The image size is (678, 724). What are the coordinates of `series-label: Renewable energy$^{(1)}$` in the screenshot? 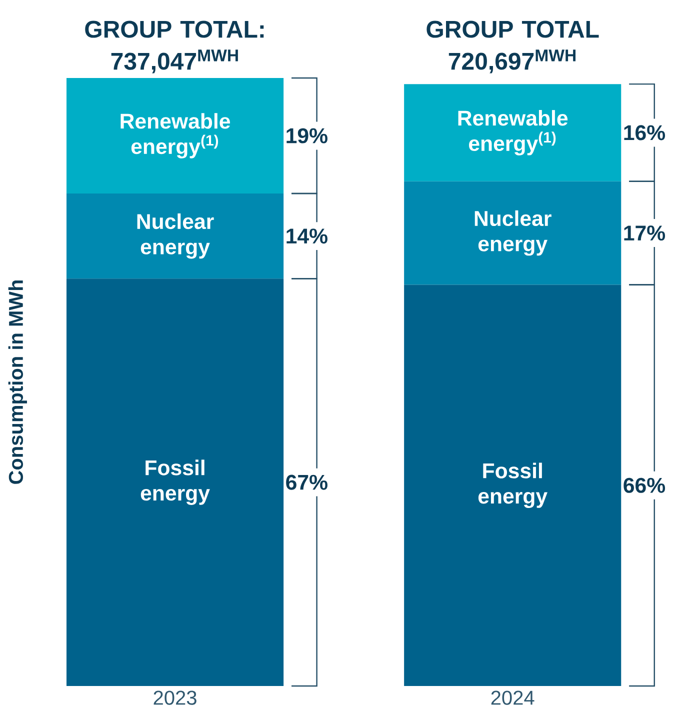 It's located at (513, 133).